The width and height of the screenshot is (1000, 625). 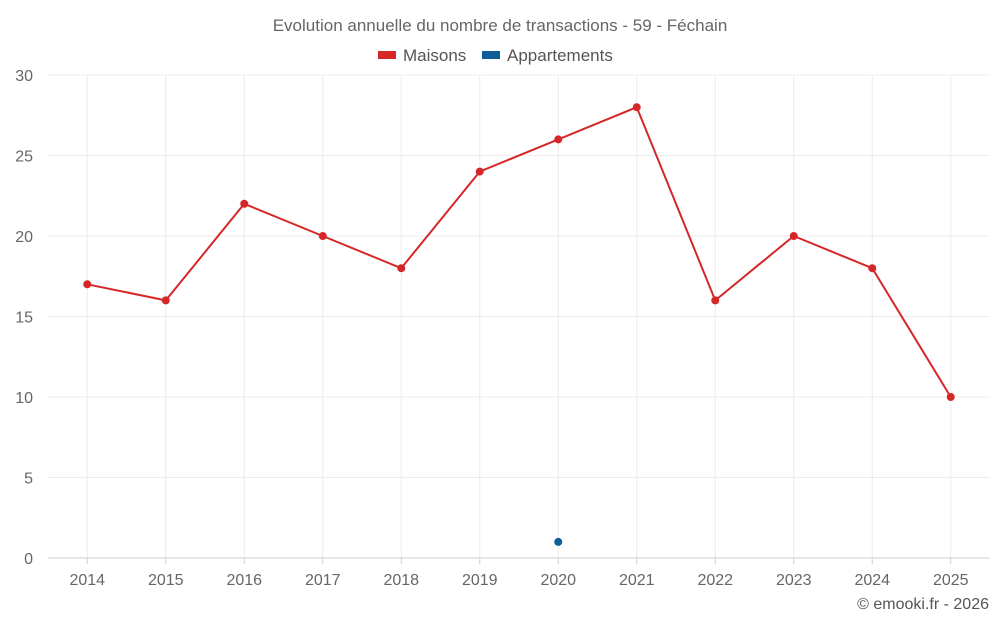 I want to click on y-tick-label: 10, so click(x=24, y=398).